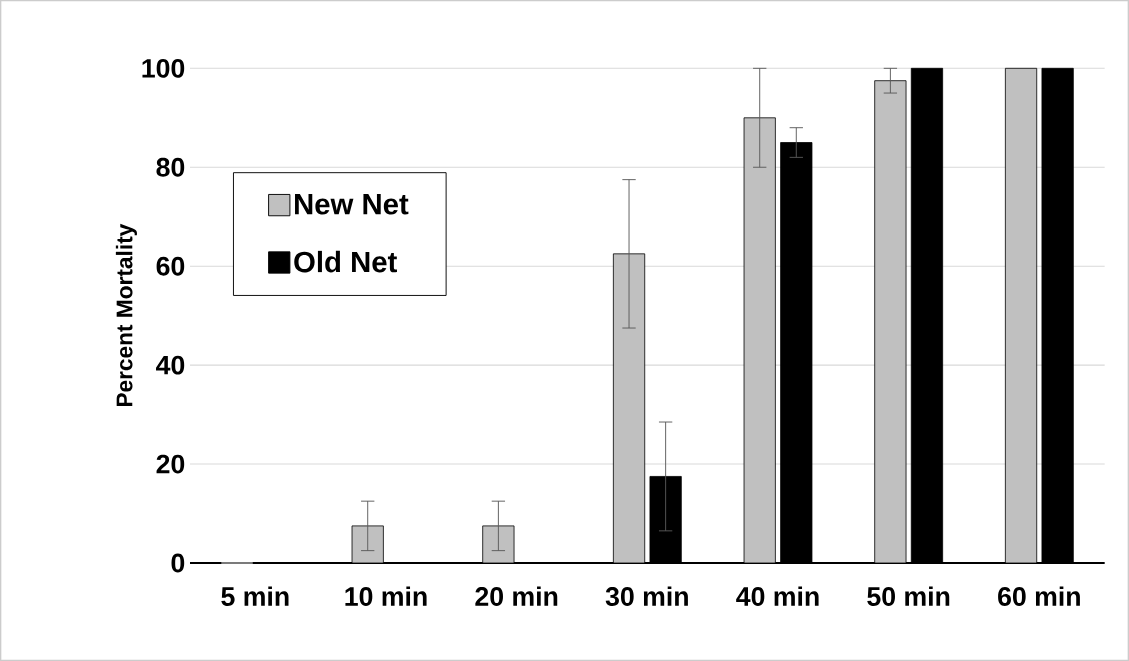 This screenshot has width=1129, height=661. Describe the element at coordinates (1039, 596) in the screenshot. I see `x-tick-label: 60 min` at that location.